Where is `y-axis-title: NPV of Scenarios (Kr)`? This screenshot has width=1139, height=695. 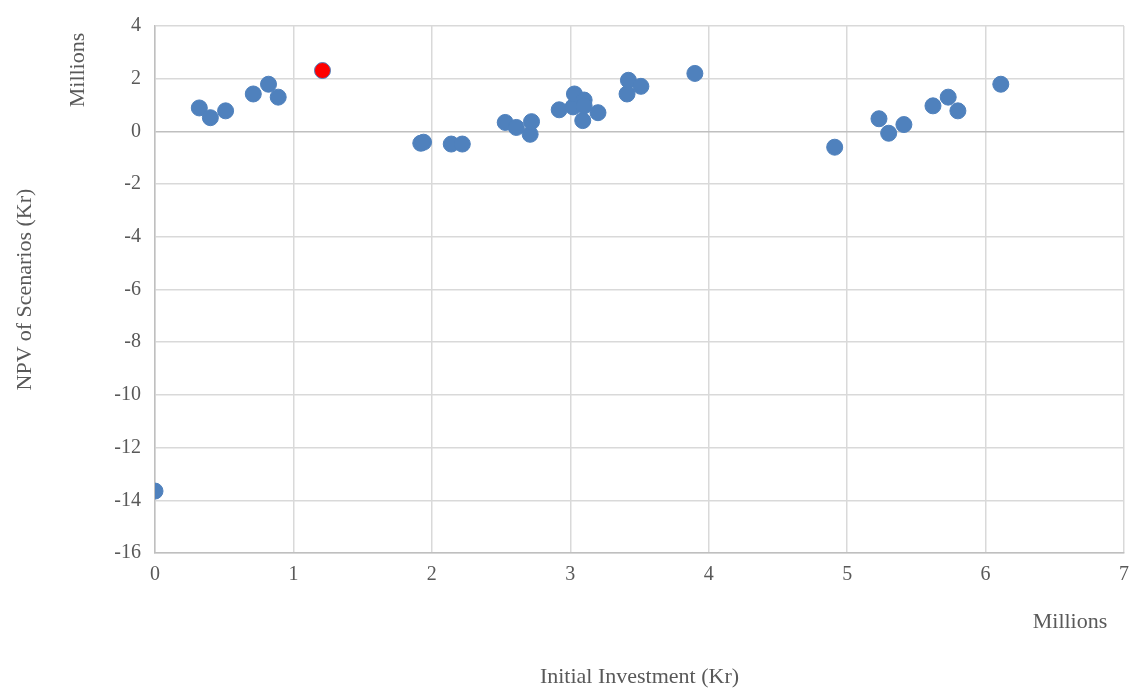
y-axis-title: NPV of Scenarios (Kr) is located at coordinates (23, 289).